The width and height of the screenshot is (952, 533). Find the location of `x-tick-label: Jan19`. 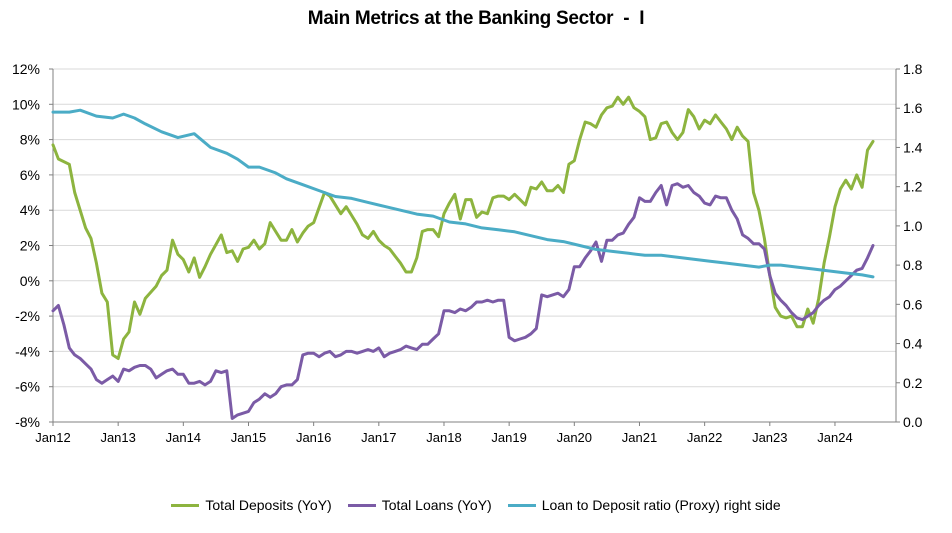

x-tick-label: Jan19 is located at coordinates (508, 437).